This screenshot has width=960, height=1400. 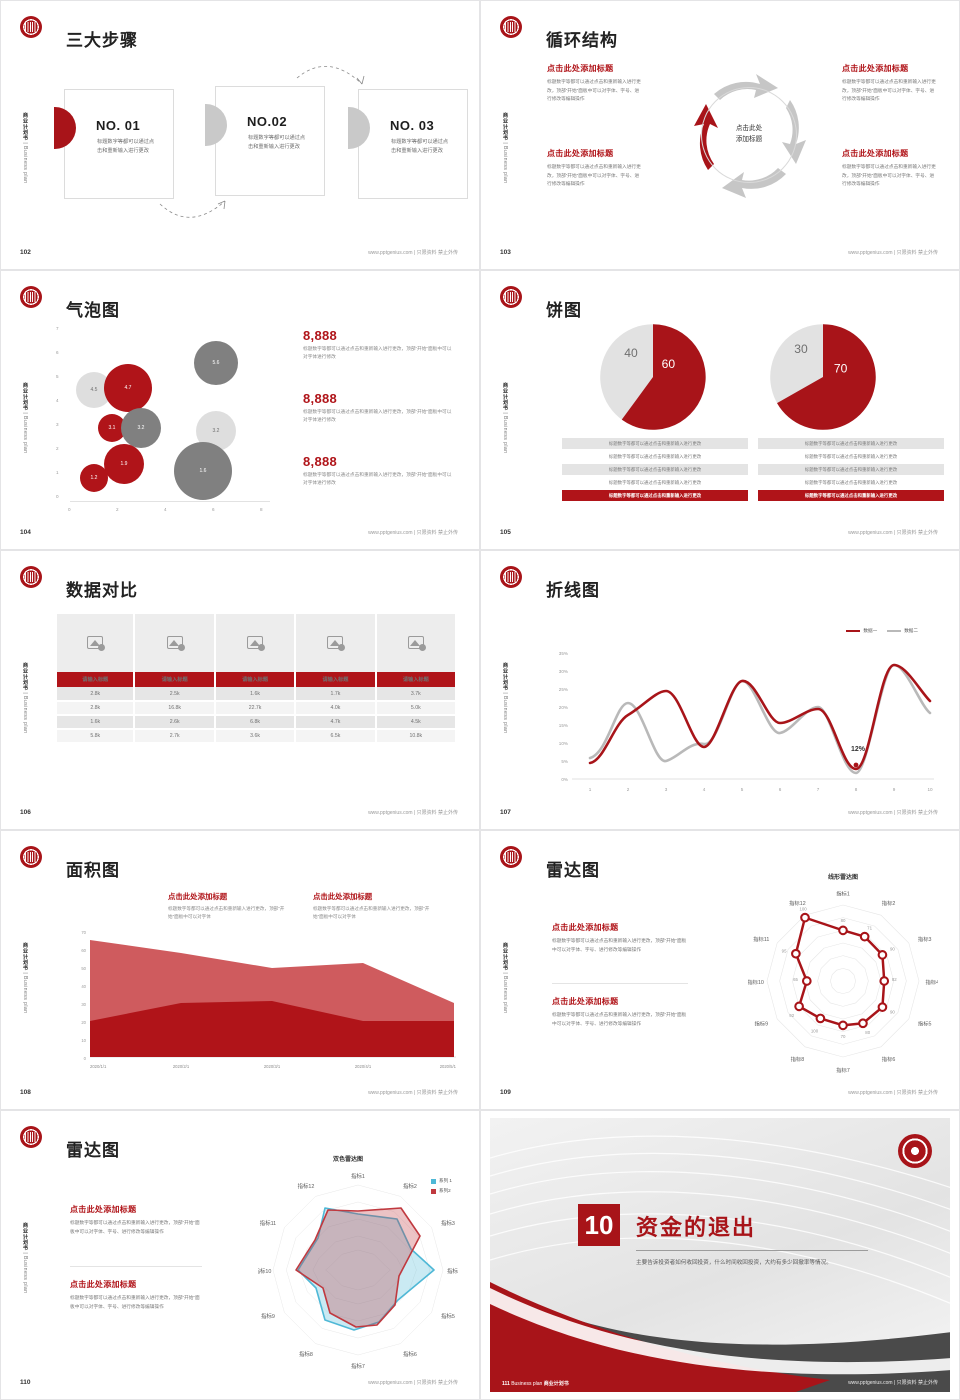 What do you see at coordinates (83, 995) in the screenshot?
I see `y-axis-ticks: 70 60 50 40 30 20 10 0` at bounding box center [83, 995].